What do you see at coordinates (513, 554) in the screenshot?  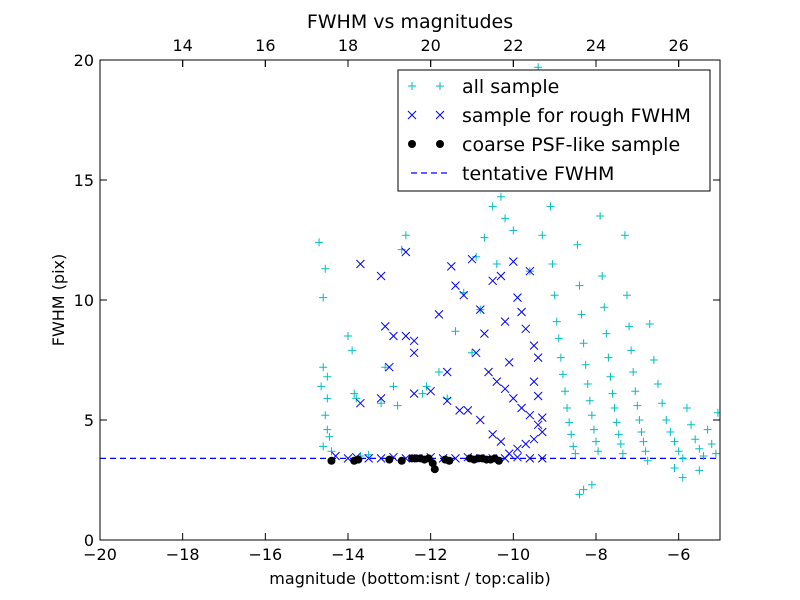 I see `x-tick-label: −10` at bounding box center [513, 554].